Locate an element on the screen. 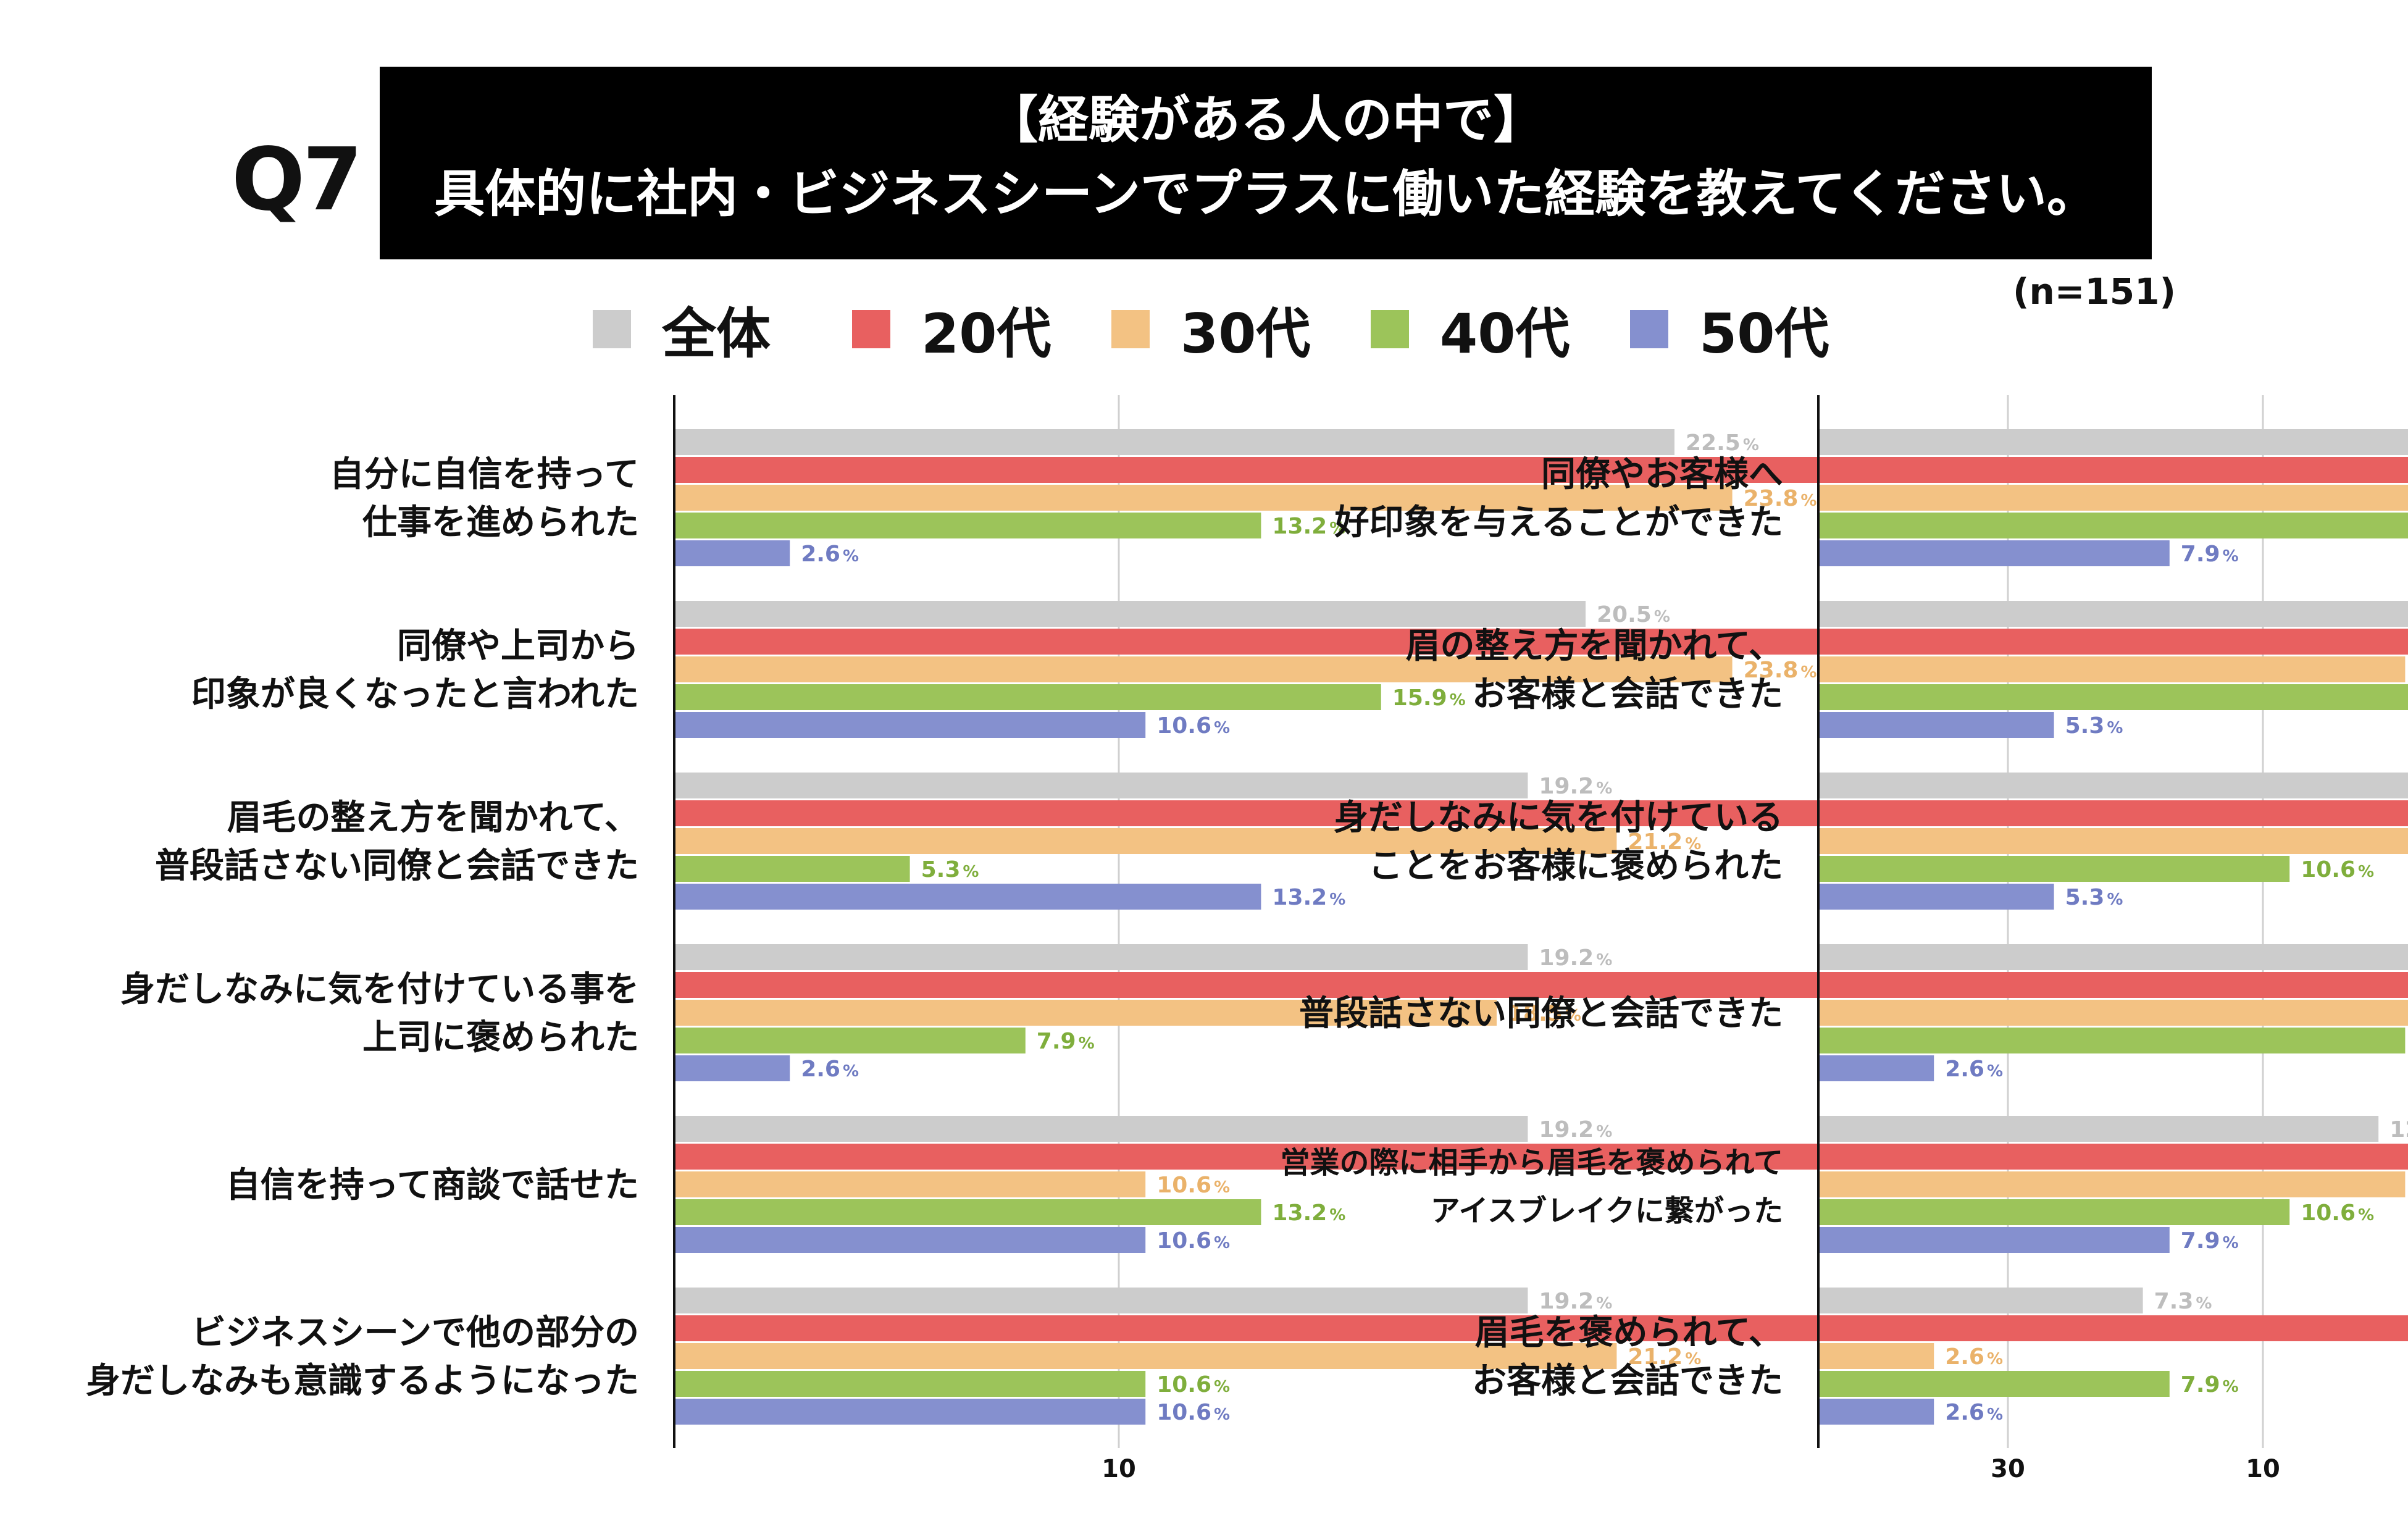  category-label: 自信を持って商談で話せた is located at coordinates (432, 1185).